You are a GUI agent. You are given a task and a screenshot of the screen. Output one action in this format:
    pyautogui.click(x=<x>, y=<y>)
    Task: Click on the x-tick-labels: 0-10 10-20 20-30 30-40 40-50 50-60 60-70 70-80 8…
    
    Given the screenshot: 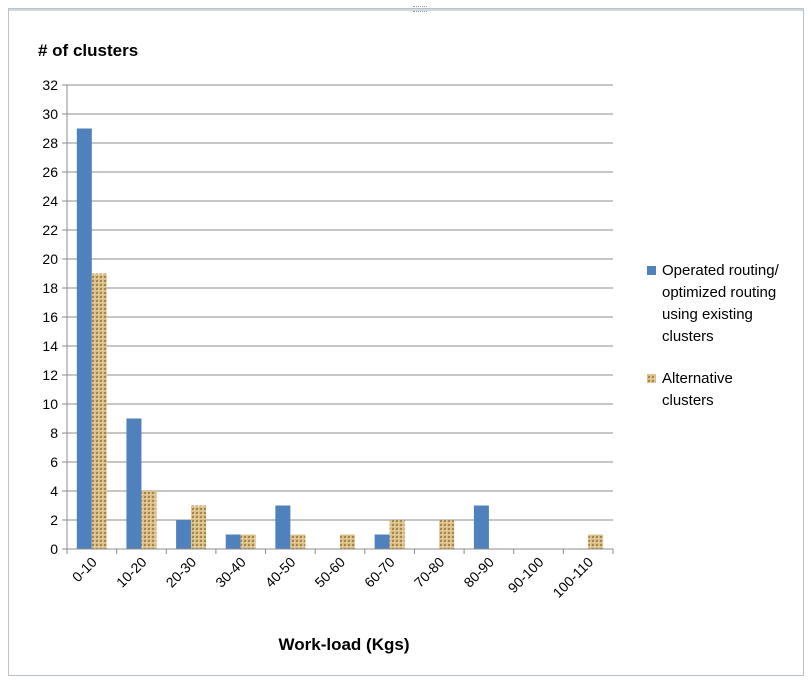 What is the action you would take?
    pyautogui.click(x=333, y=577)
    